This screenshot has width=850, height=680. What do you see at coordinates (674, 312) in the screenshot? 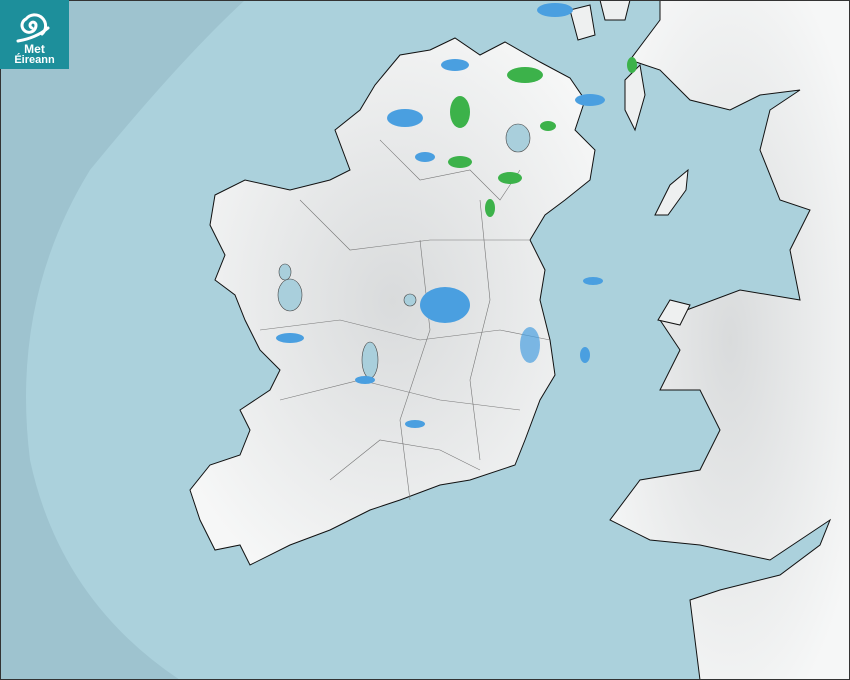
I see `anglesey` at bounding box center [674, 312].